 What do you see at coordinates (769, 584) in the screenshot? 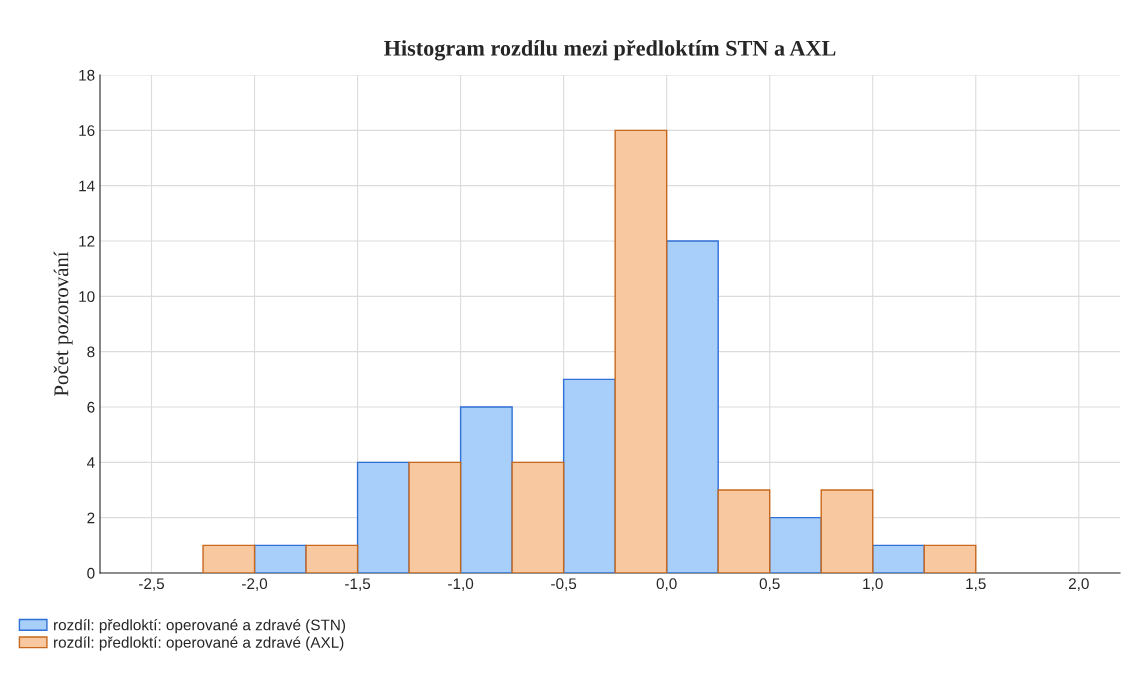
I see `x-tick-label: 0,5` at bounding box center [769, 584].